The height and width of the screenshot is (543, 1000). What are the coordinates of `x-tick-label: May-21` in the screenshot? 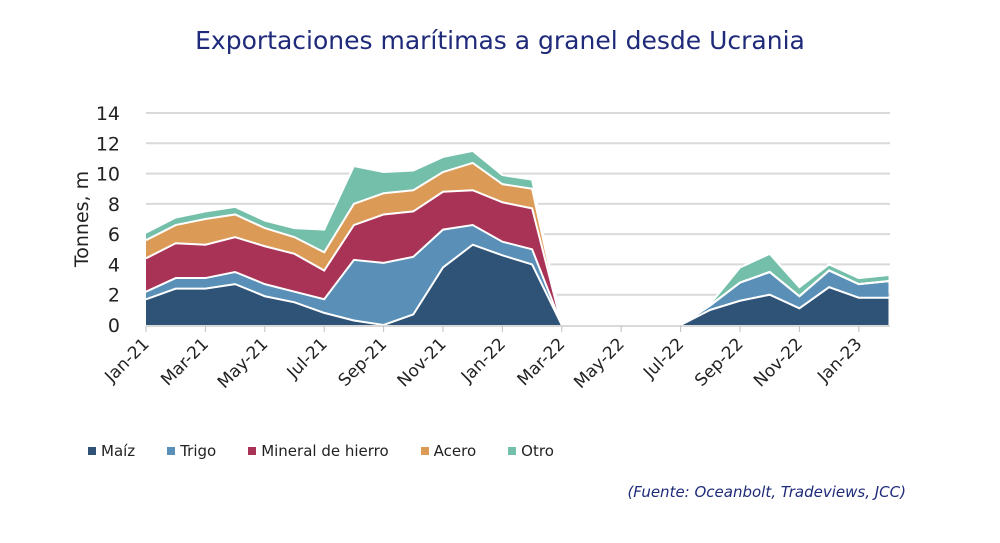 It's located at (243, 363).